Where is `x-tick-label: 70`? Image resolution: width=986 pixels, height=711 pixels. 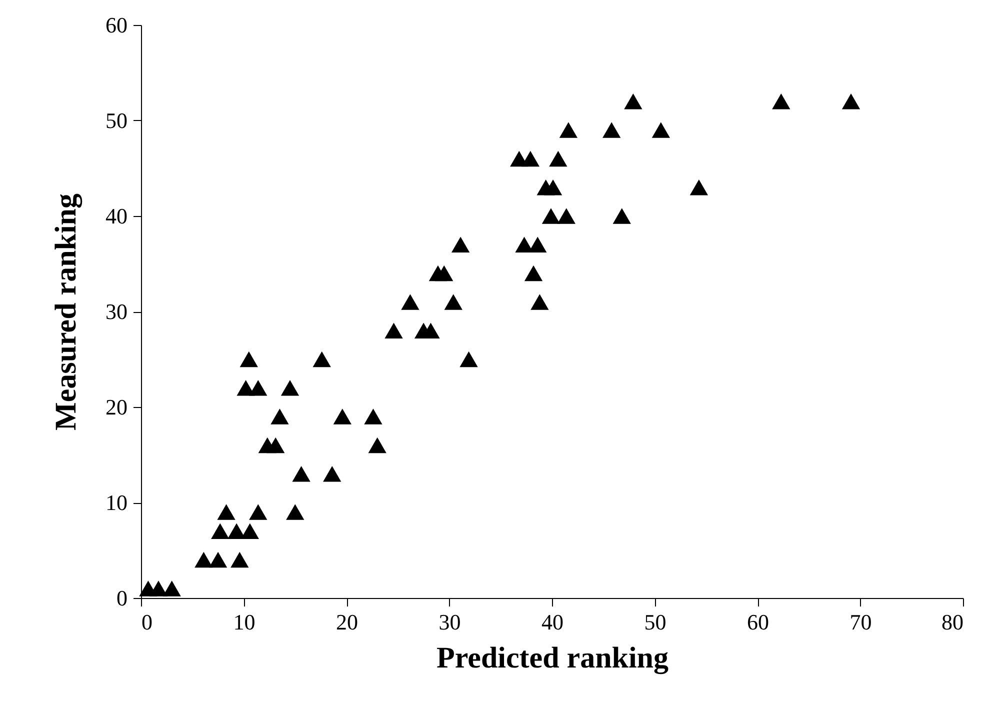
x-tick-label: 70 is located at coordinates (861, 622).